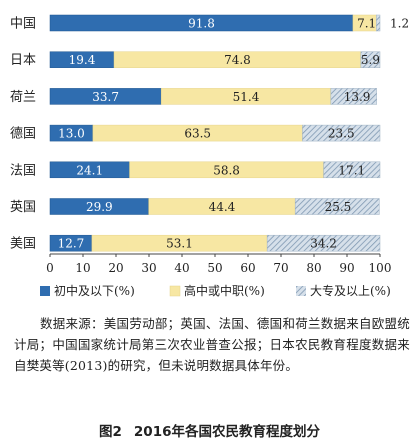 The image size is (419, 448). Describe the element at coordinates (350, 290) in the screenshot. I see `legend-label: 大专及以上(%)` at that location.